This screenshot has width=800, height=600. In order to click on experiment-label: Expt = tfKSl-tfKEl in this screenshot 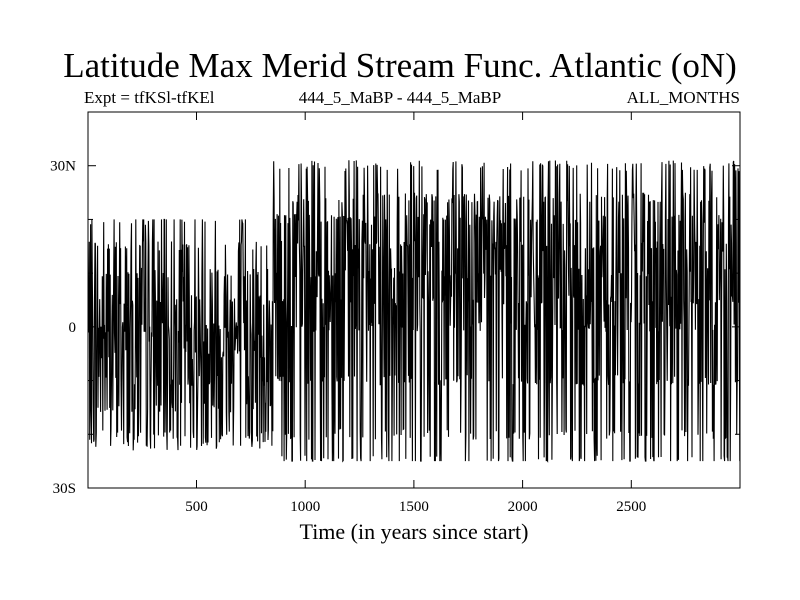, I will do `click(149, 97)`.